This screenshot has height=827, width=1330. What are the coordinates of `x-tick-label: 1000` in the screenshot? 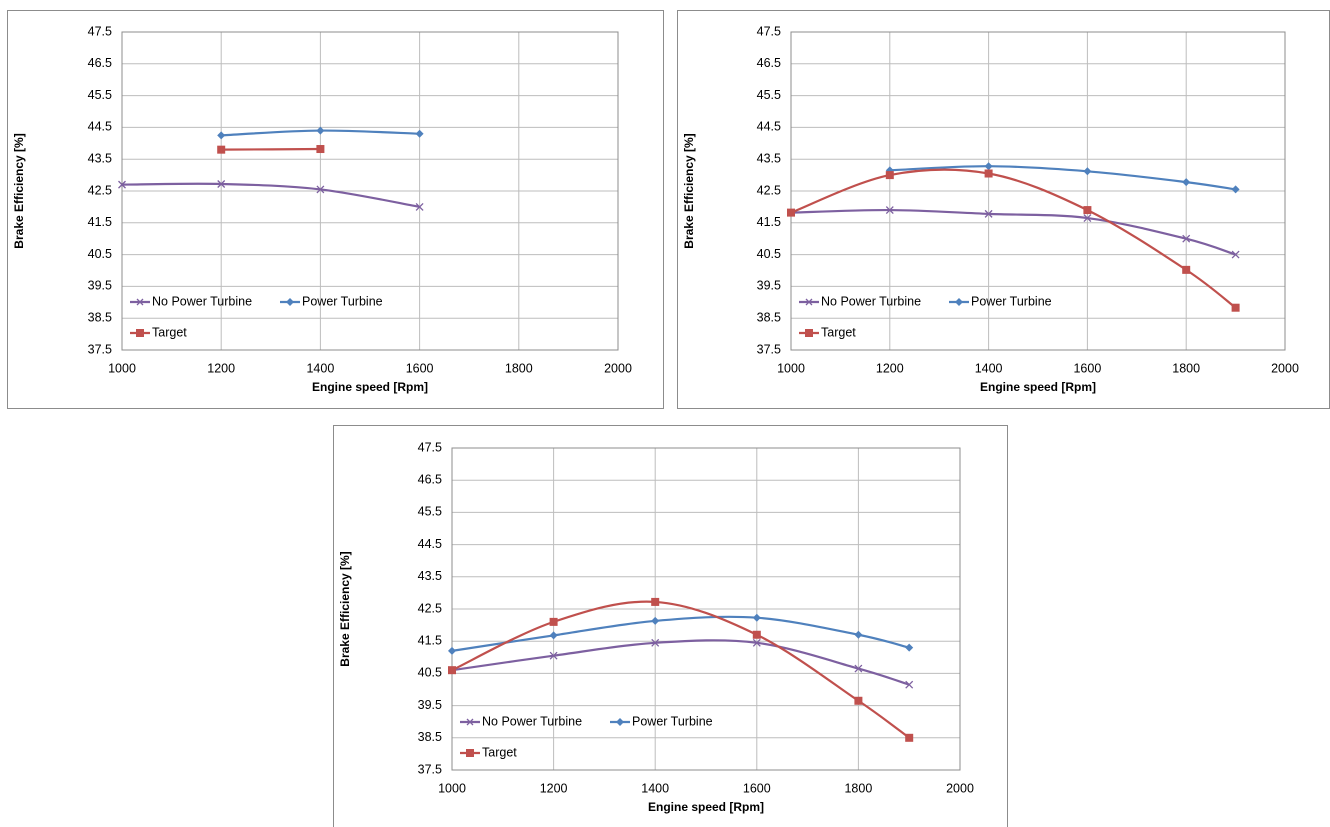 It's located at (452, 788).